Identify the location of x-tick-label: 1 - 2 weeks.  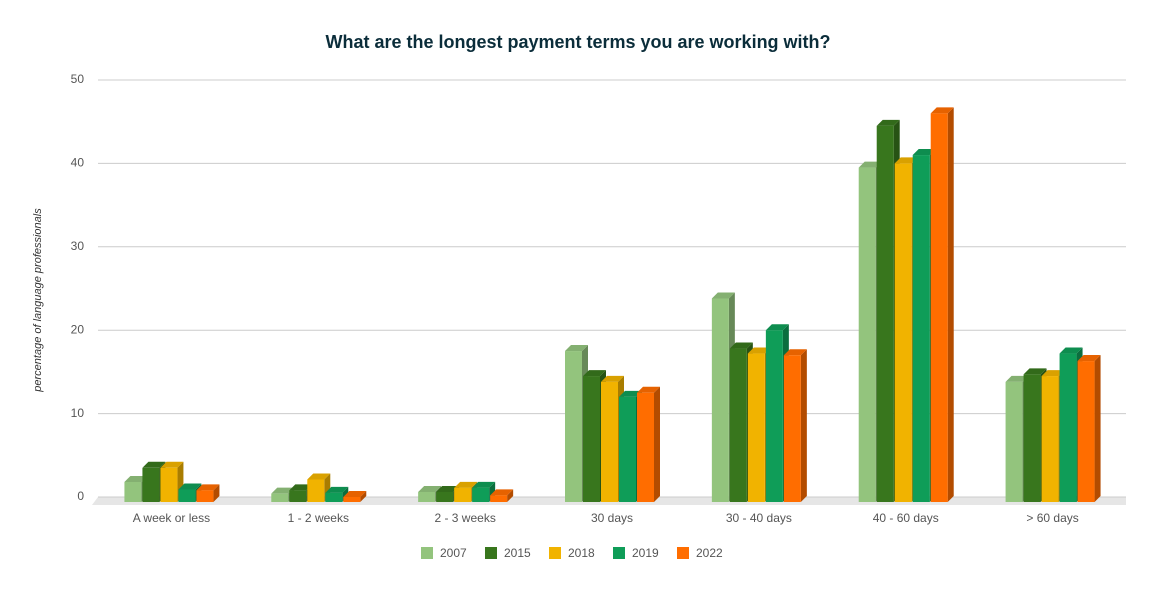
(318, 518).